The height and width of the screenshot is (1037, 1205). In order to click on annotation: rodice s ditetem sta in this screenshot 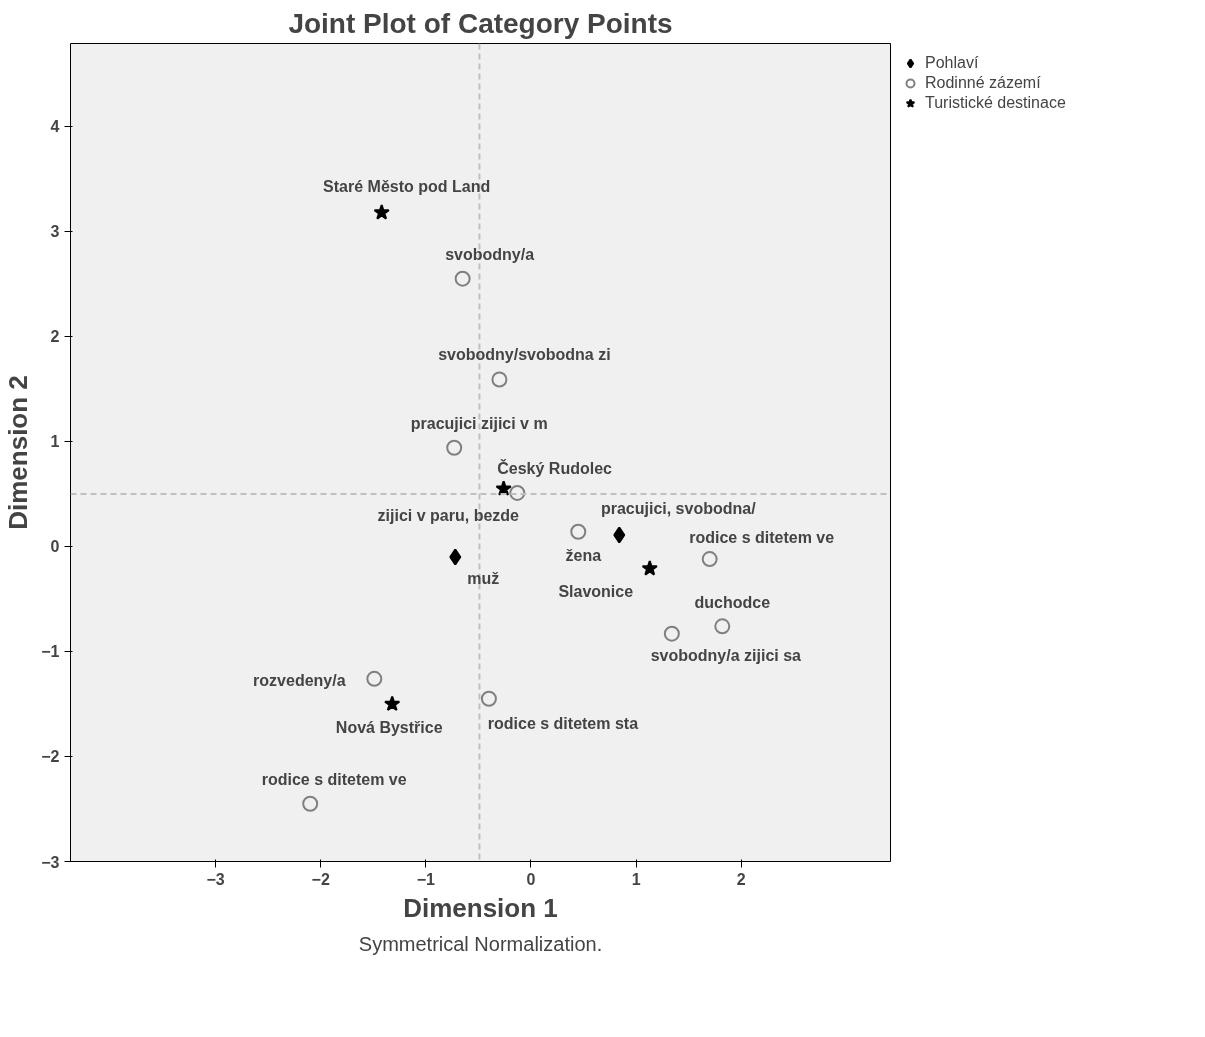, I will do `click(563, 724)`.